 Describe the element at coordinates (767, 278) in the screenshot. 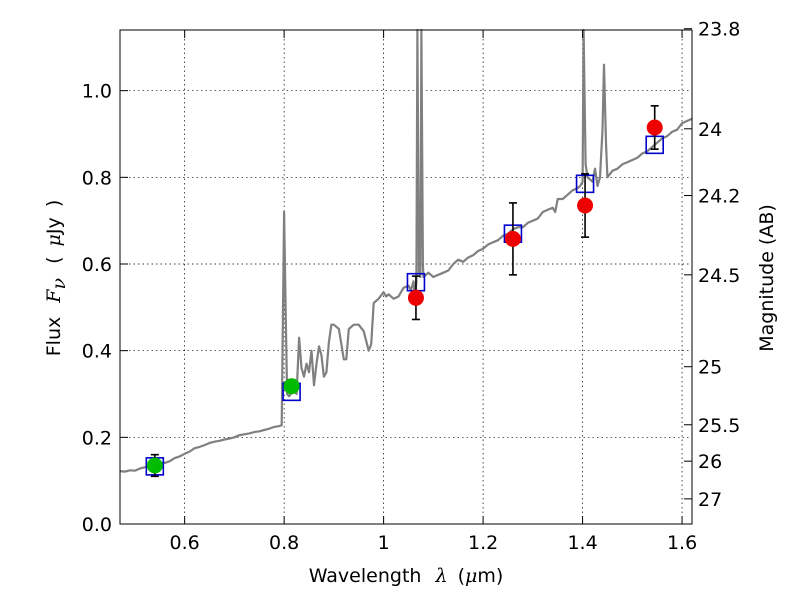

I see `y2-axis-label: Magnitude (AB)` at that location.